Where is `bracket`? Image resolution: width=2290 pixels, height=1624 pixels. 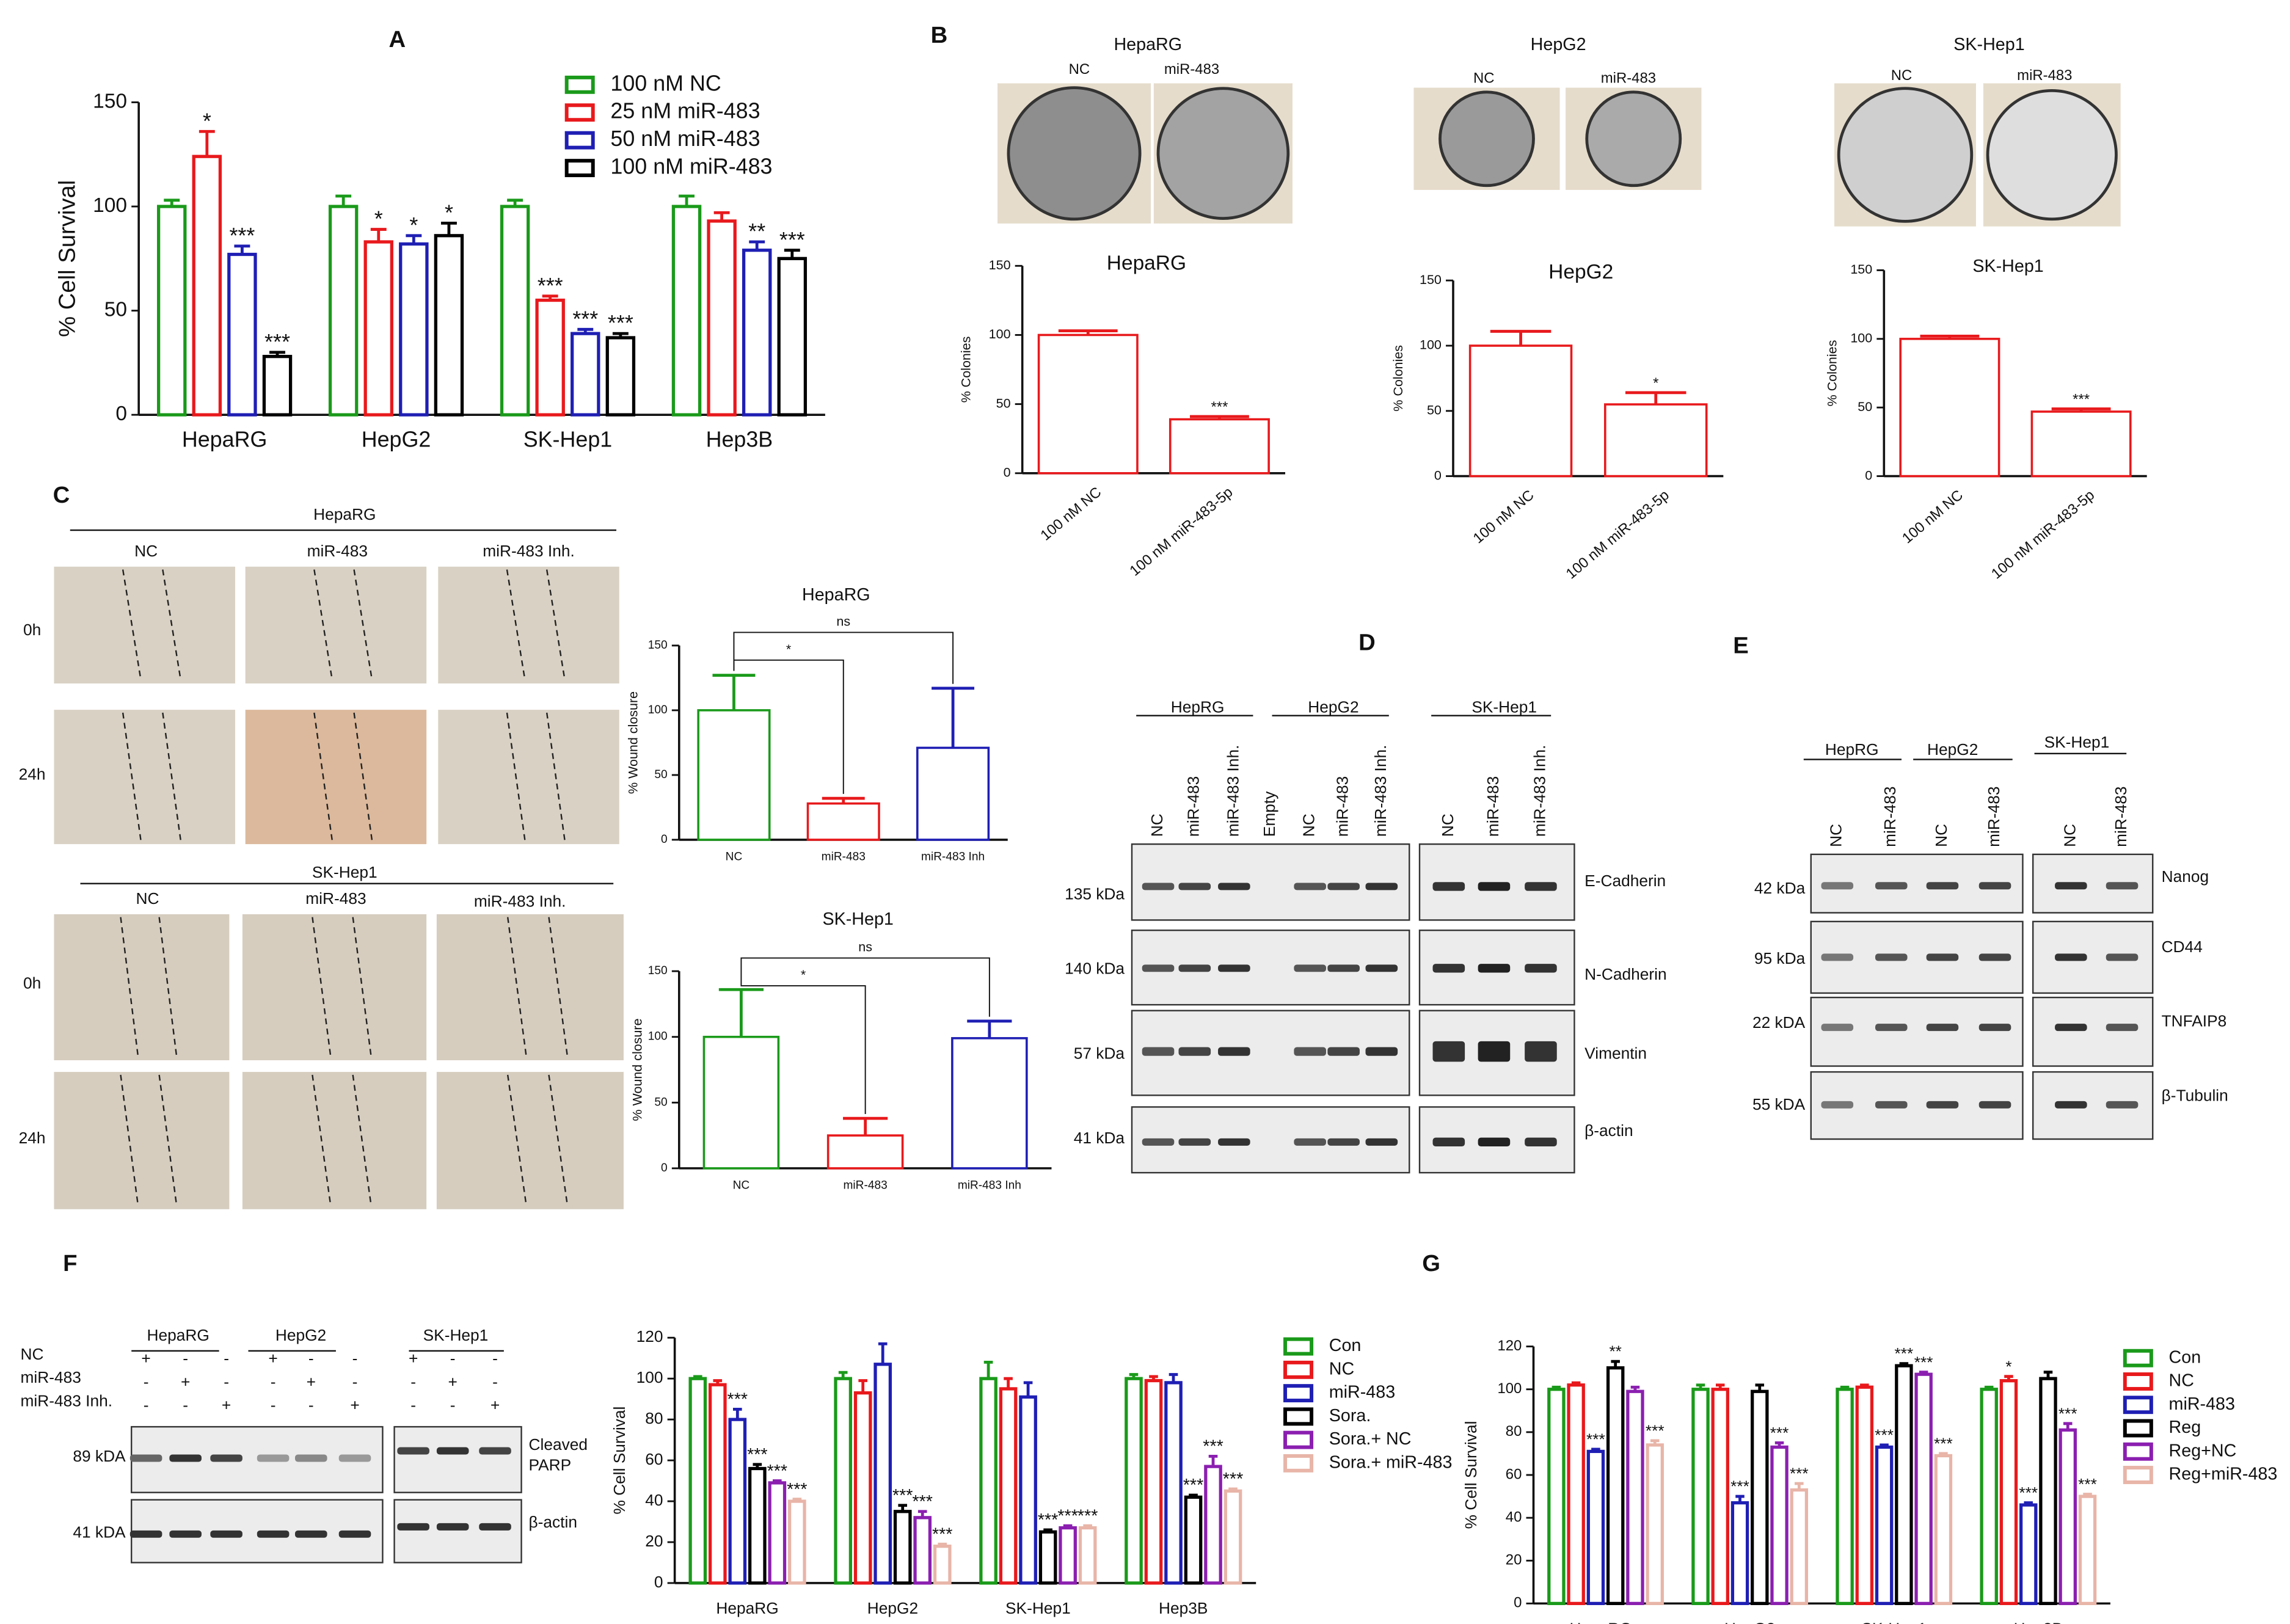 bracket is located at coordinates (865, 987).